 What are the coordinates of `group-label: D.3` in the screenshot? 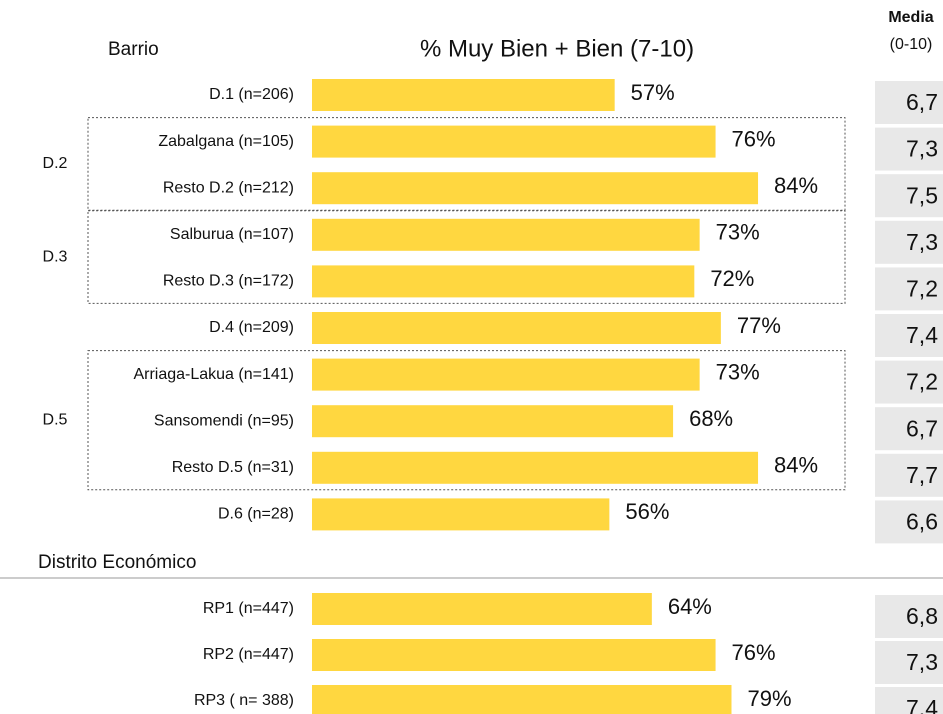 It's located at (55, 256).